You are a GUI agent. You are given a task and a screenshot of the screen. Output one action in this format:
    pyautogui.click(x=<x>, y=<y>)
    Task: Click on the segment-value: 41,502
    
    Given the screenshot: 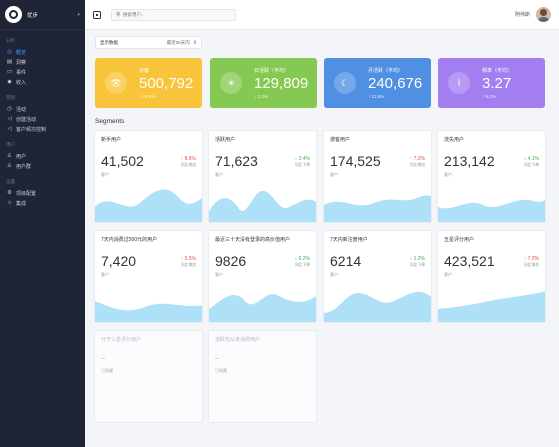 What is the action you would take?
    pyautogui.click(x=122, y=161)
    